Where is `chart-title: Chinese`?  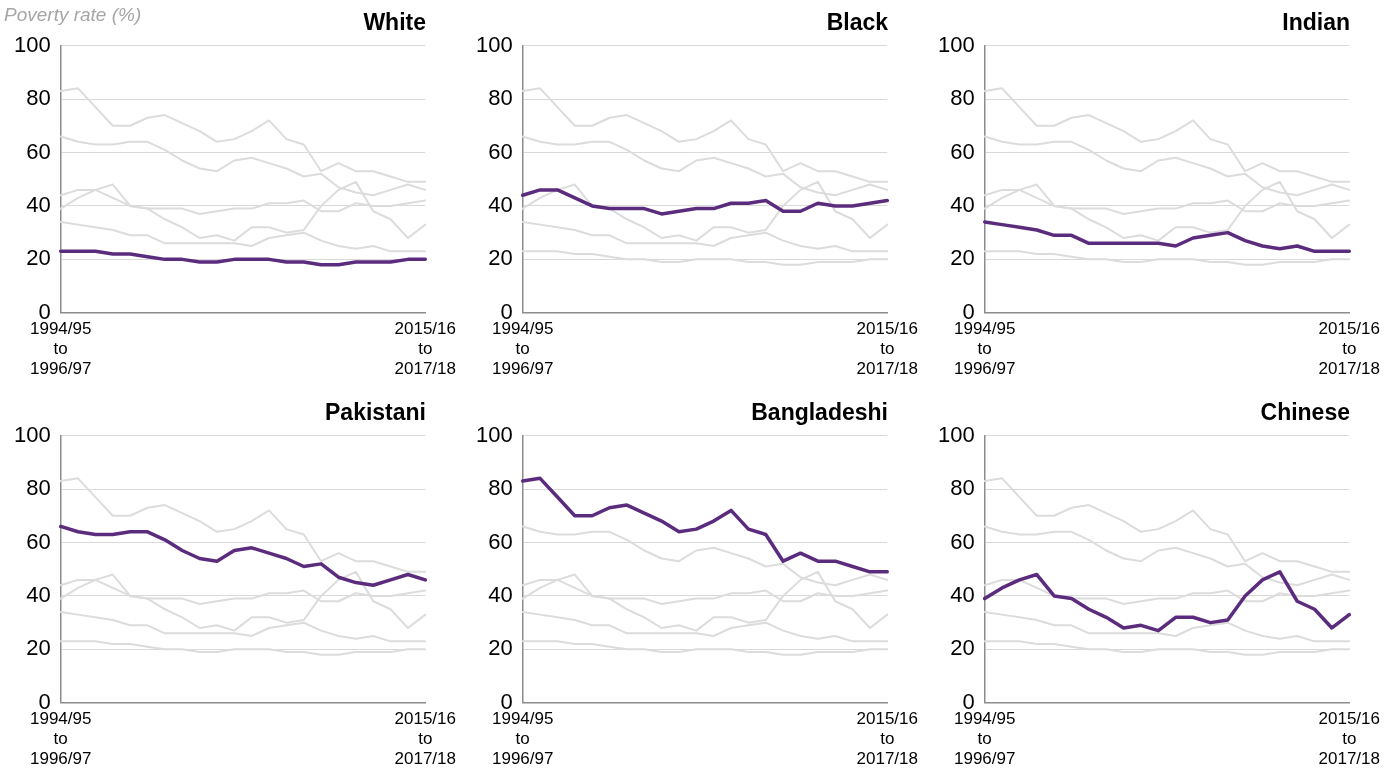
chart-title: Chinese is located at coordinates (1305, 412).